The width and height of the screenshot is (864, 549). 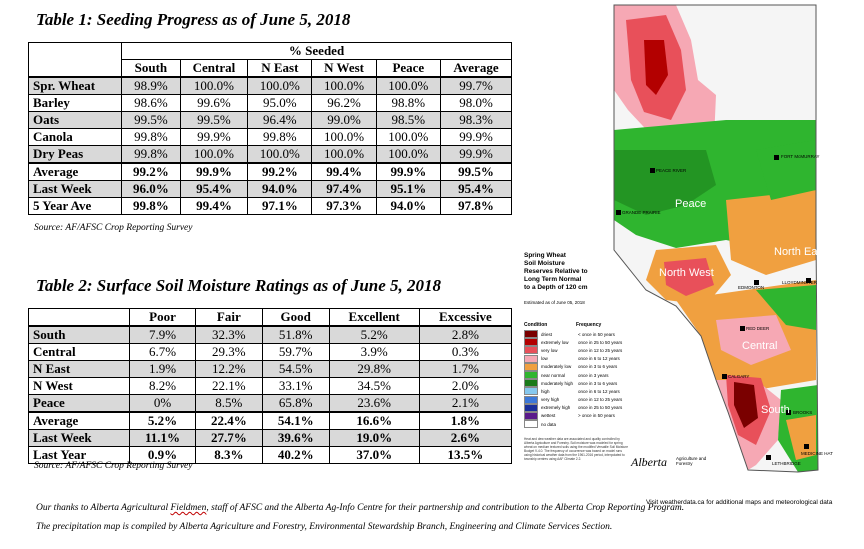 I want to click on table-cell: 12.2%, so click(x=228, y=369).